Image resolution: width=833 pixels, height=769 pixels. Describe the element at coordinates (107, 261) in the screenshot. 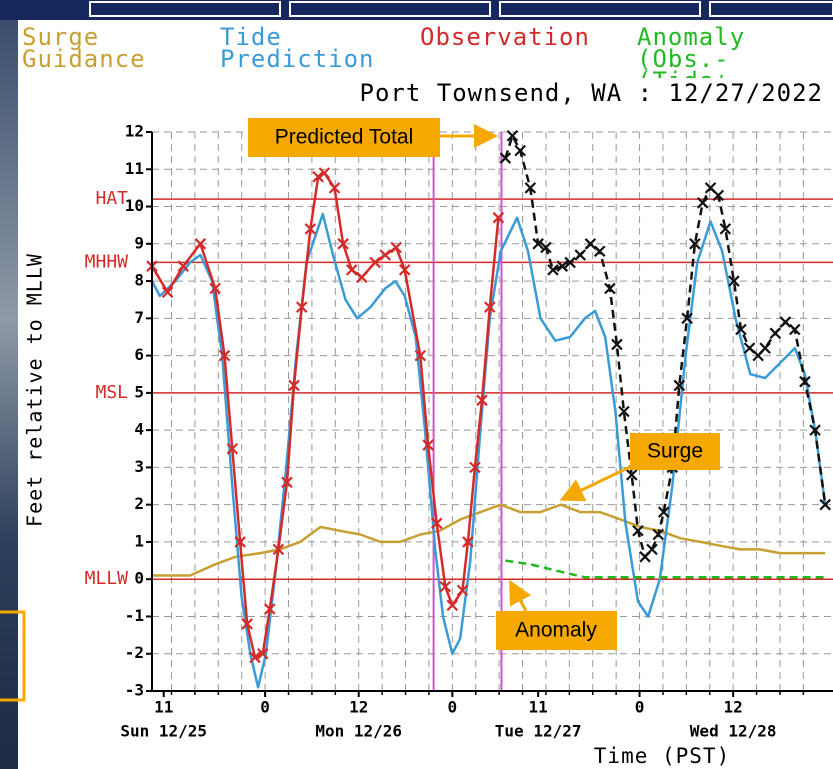

I see `reference-label: MHHW` at that location.